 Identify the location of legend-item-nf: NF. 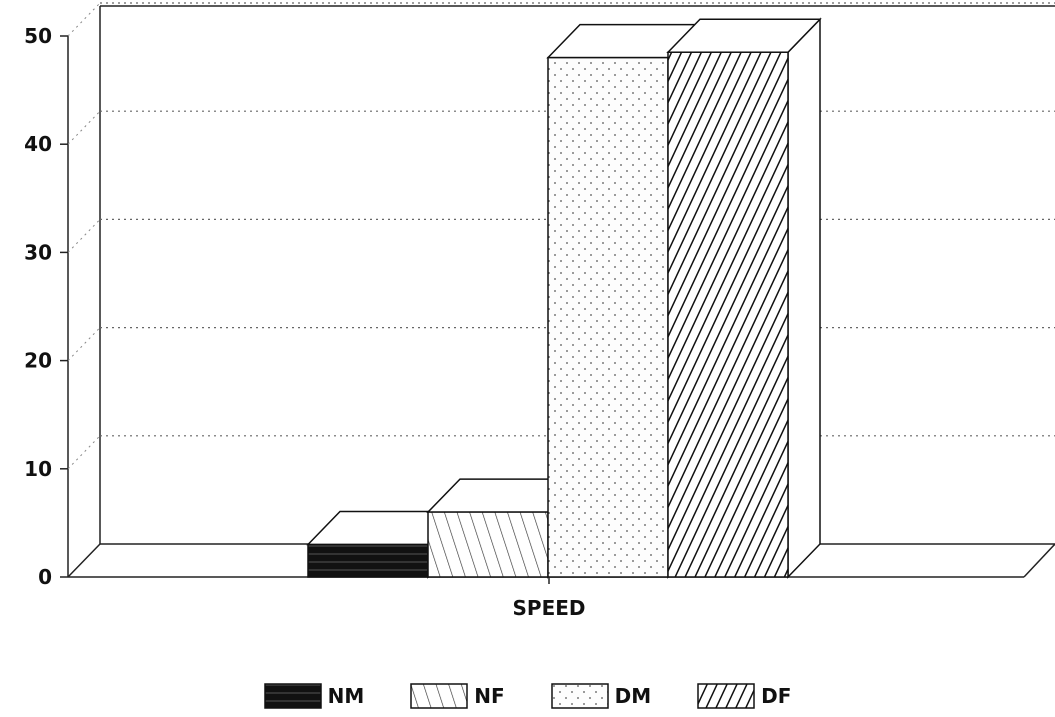
(457, 696).